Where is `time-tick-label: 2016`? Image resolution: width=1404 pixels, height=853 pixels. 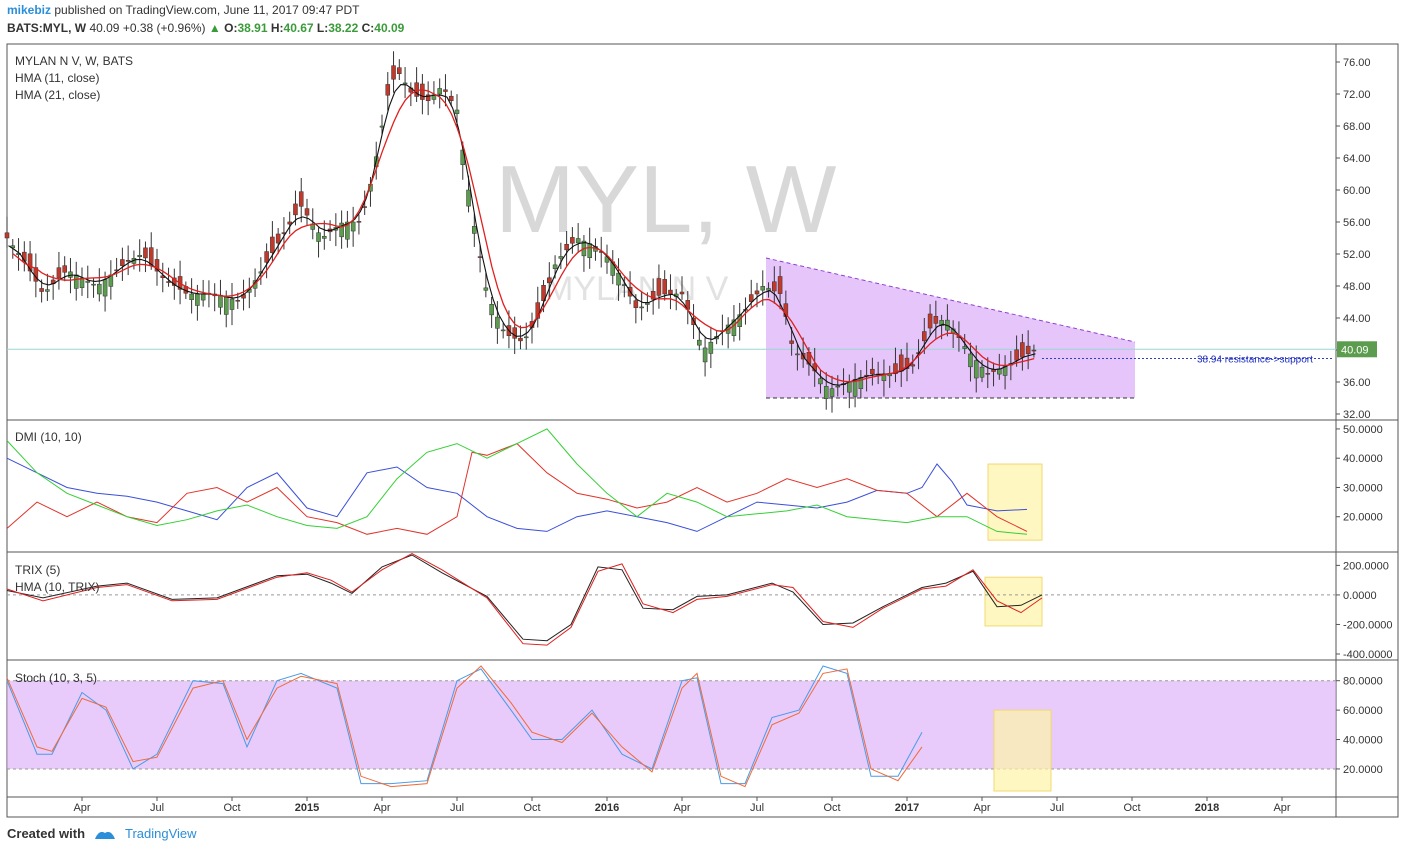 time-tick-label: 2016 is located at coordinates (607, 808).